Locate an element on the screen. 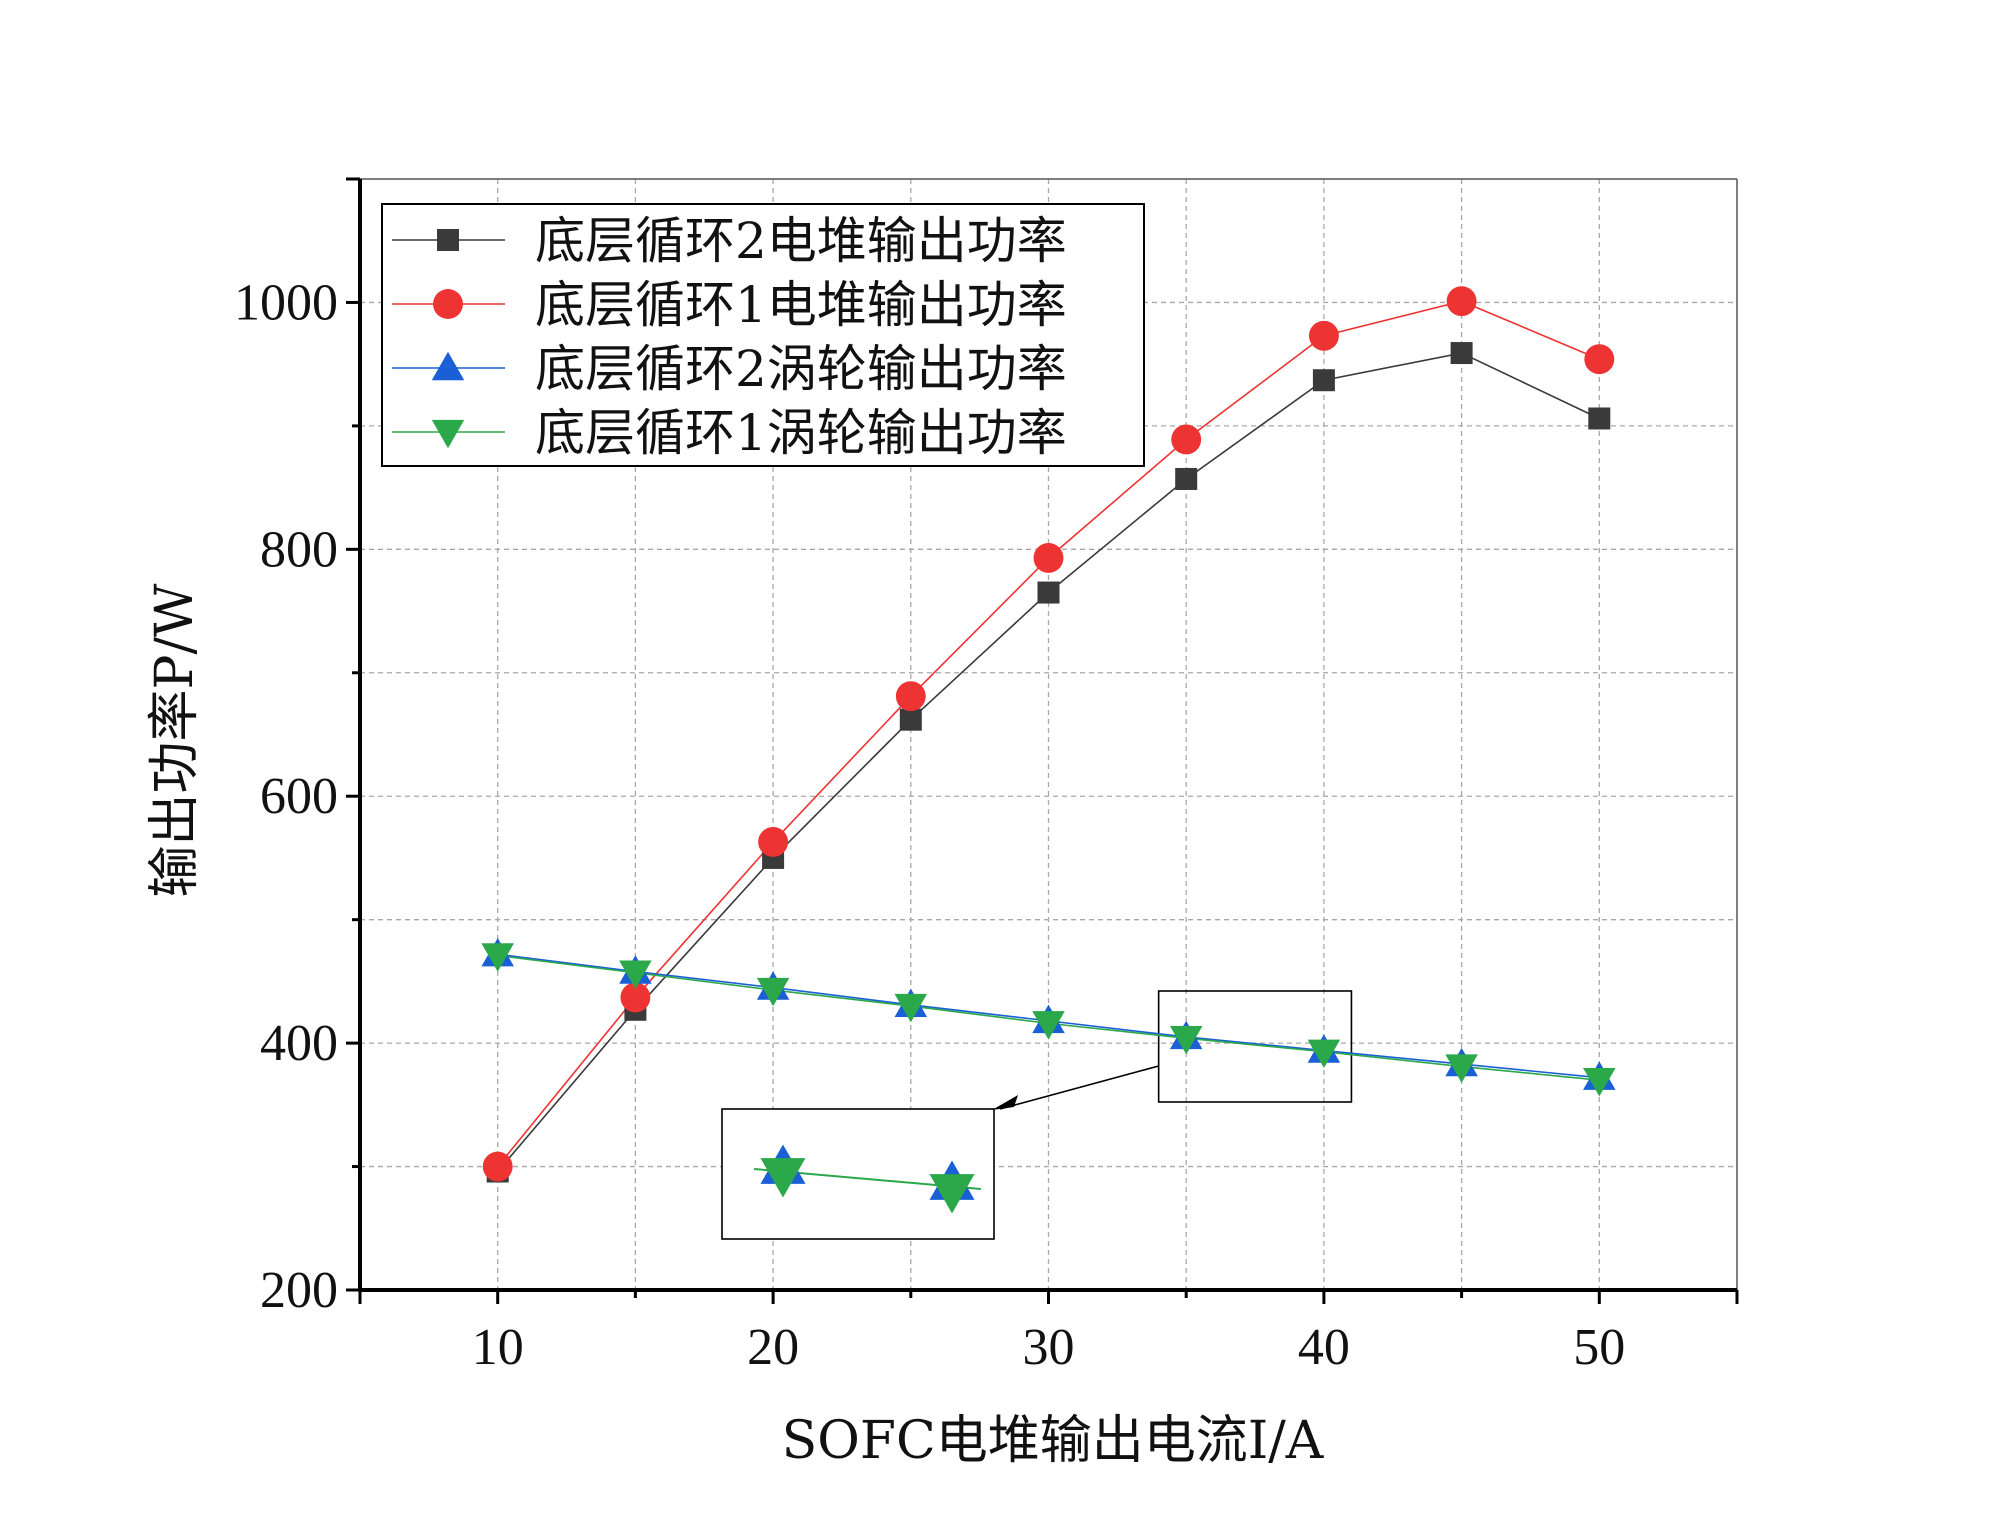  x-tick-label: 40 is located at coordinates (1324, 1347).